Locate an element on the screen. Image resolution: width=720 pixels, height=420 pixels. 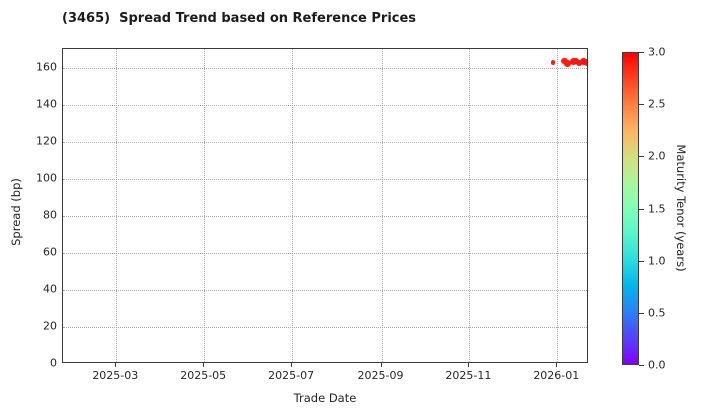
x-tick-label: 2025-03 is located at coordinates (115, 375).